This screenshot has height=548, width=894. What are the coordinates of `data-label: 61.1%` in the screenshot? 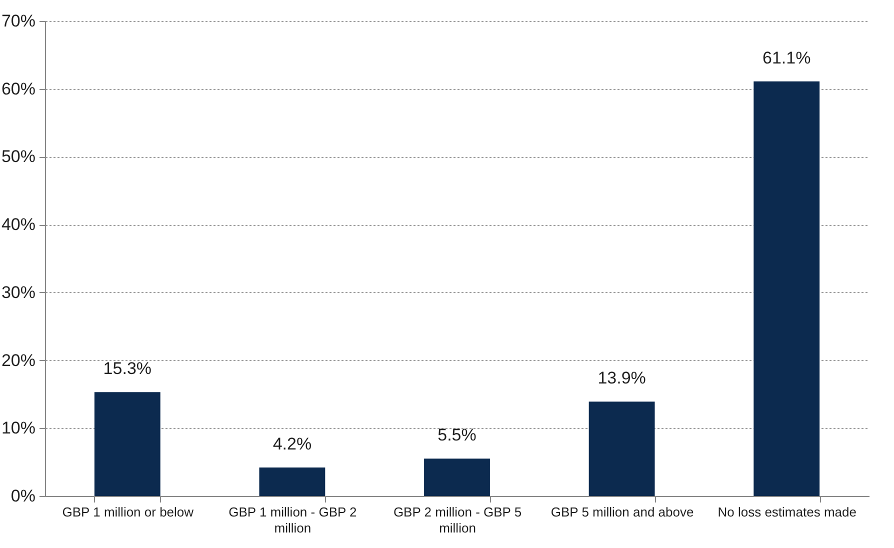 It's located at (786, 58).